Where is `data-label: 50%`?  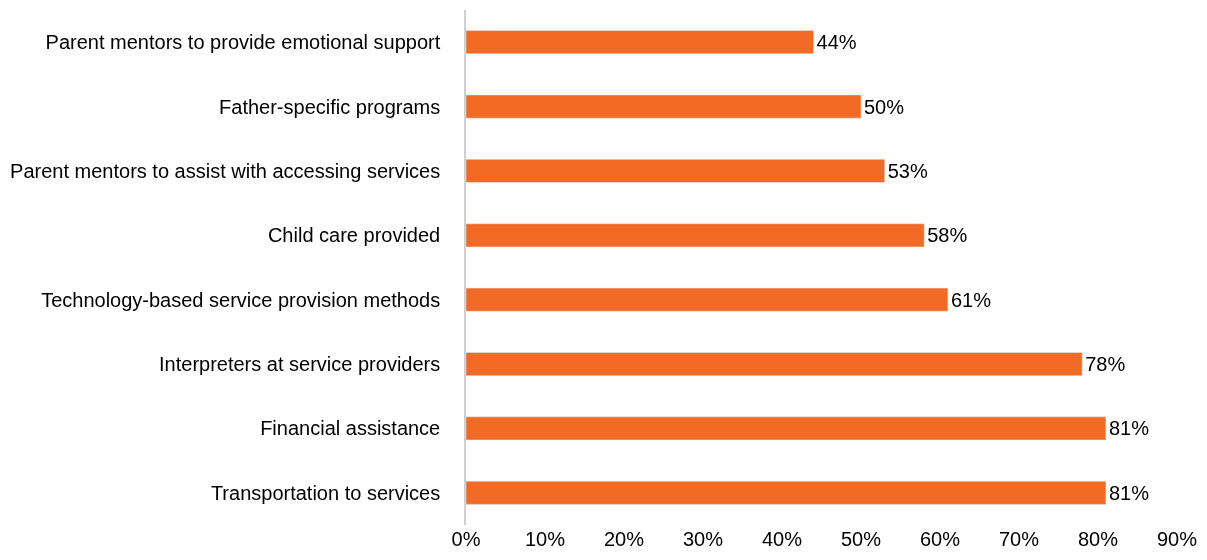 data-label: 50% is located at coordinates (884, 106).